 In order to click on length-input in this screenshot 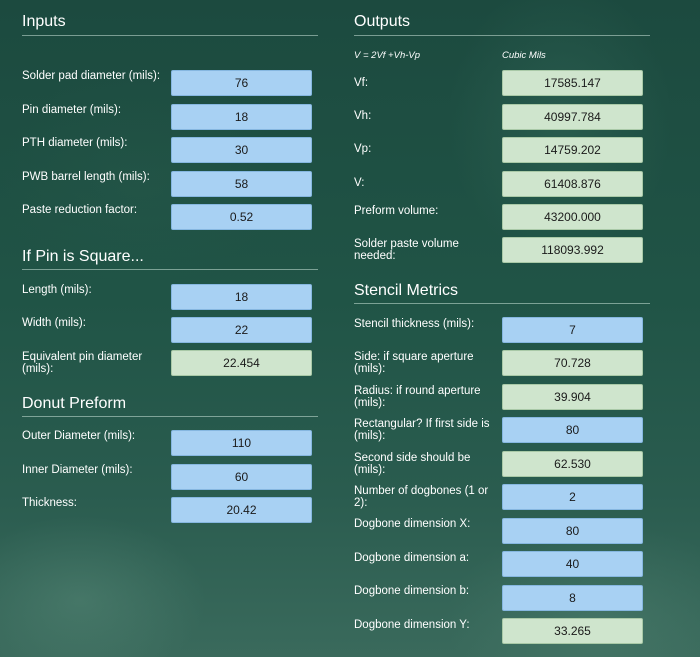, I will do `click(241, 297)`.